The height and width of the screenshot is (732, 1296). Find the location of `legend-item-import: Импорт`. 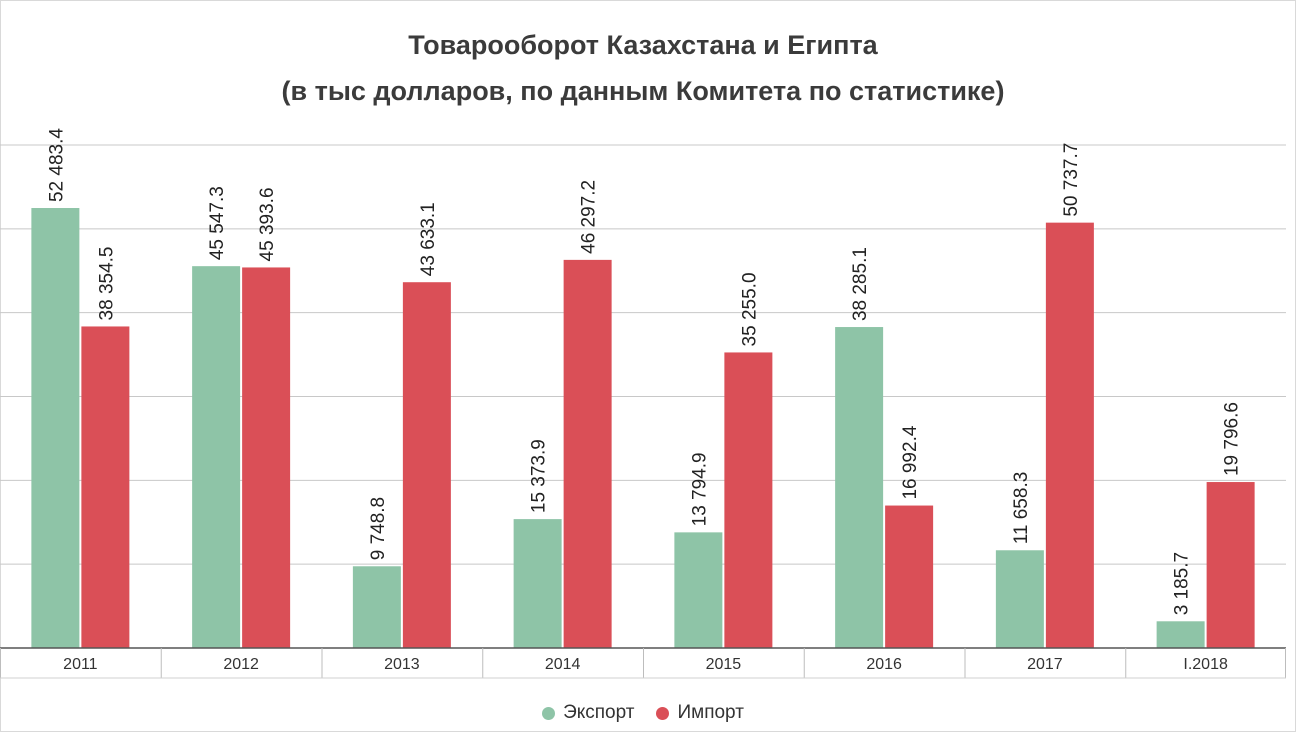

legend-item-import: Импорт is located at coordinates (700, 713).